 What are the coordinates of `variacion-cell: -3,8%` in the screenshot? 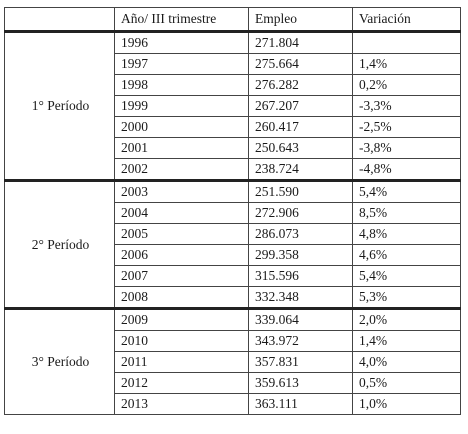 It's located at (406, 148).